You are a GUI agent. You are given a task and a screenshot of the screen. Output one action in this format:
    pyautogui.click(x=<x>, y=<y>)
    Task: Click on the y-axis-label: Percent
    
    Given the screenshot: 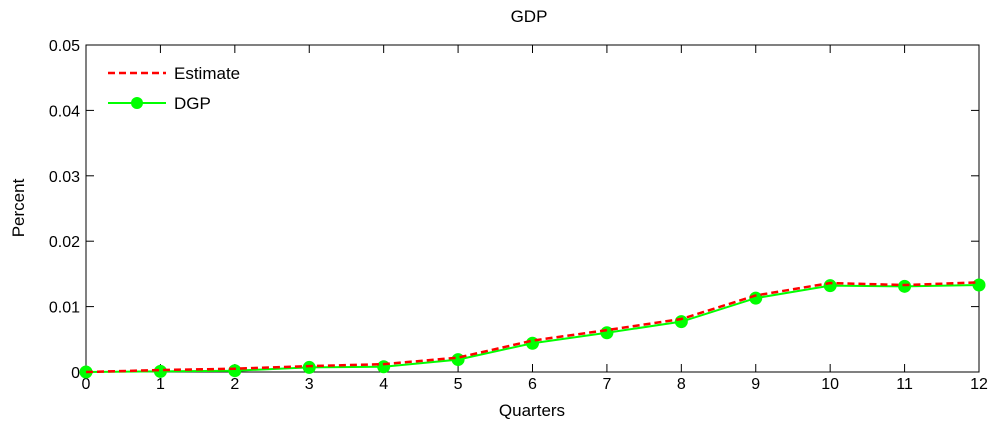 What is the action you would take?
    pyautogui.click(x=18, y=207)
    